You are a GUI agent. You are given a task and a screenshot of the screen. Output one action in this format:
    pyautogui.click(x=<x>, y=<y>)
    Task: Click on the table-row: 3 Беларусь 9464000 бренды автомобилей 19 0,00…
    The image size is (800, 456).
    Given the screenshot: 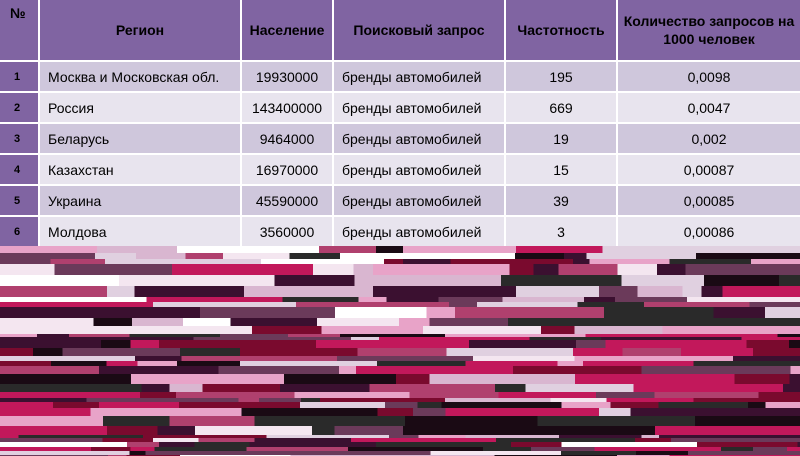 What is the action you would take?
    pyautogui.click(x=400, y=139)
    